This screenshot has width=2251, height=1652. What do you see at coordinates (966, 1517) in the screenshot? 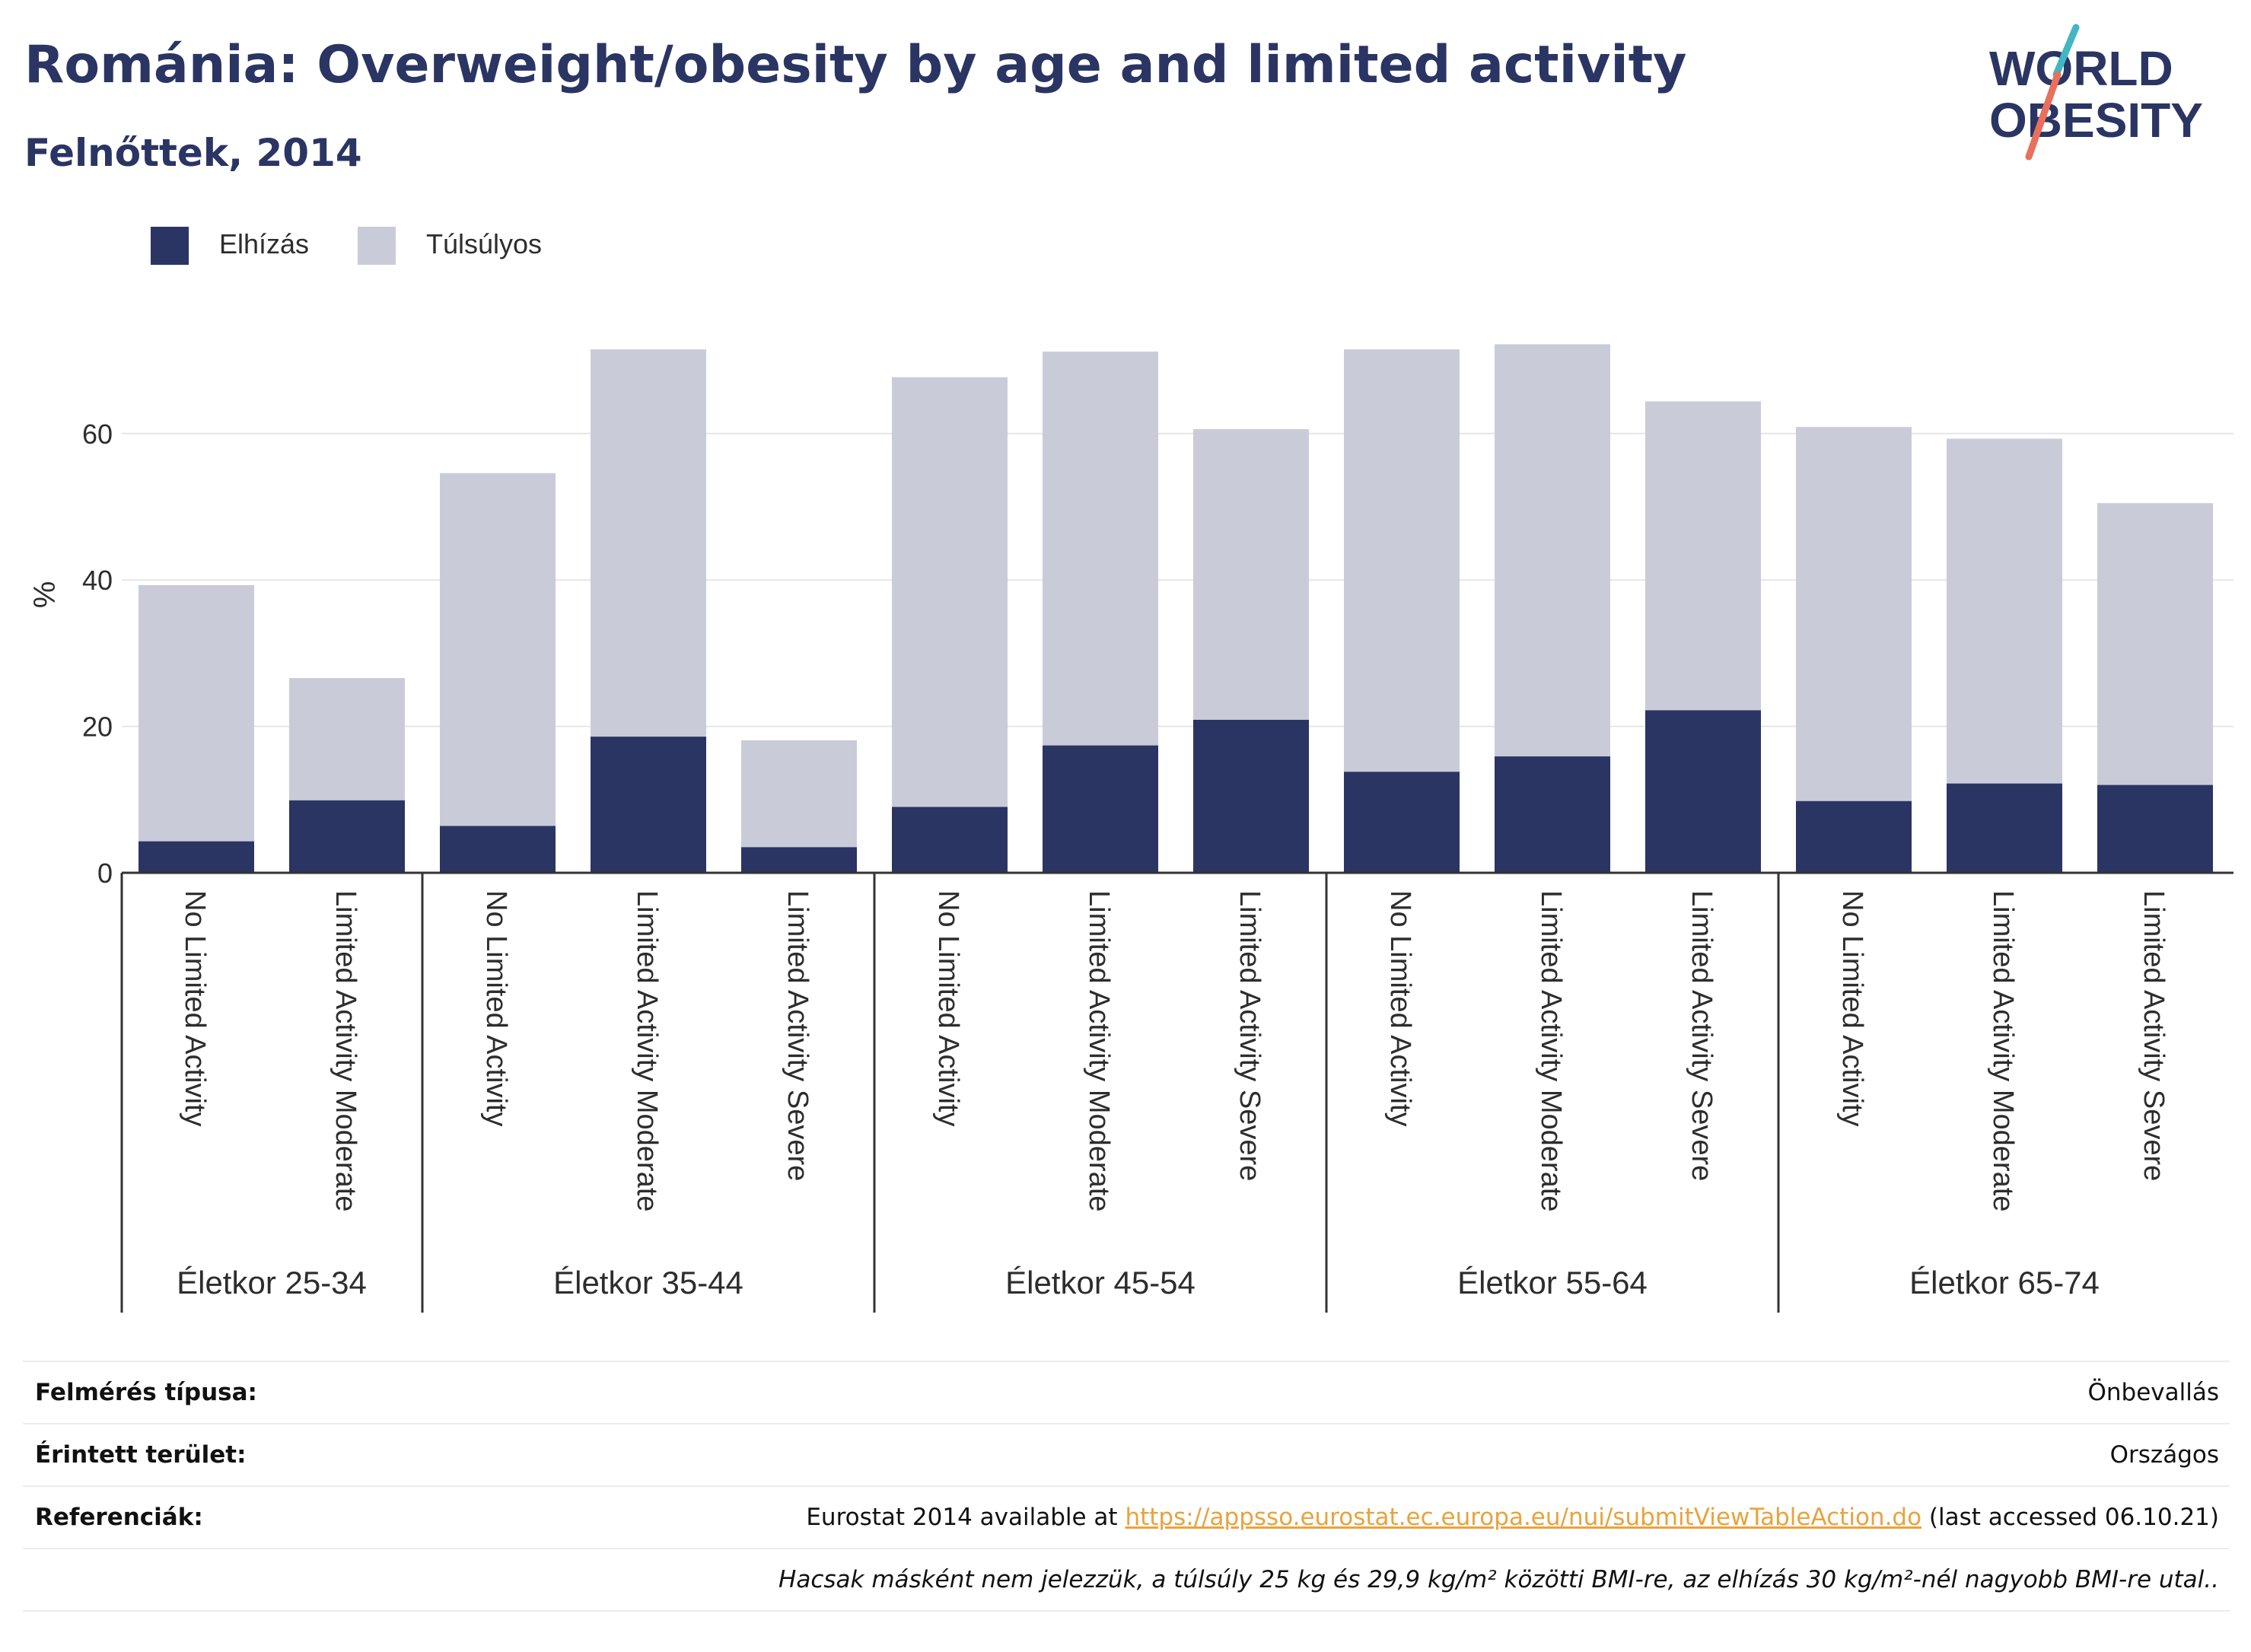
I see `references-prefix: Eurostat 2014 available at` at bounding box center [966, 1517].